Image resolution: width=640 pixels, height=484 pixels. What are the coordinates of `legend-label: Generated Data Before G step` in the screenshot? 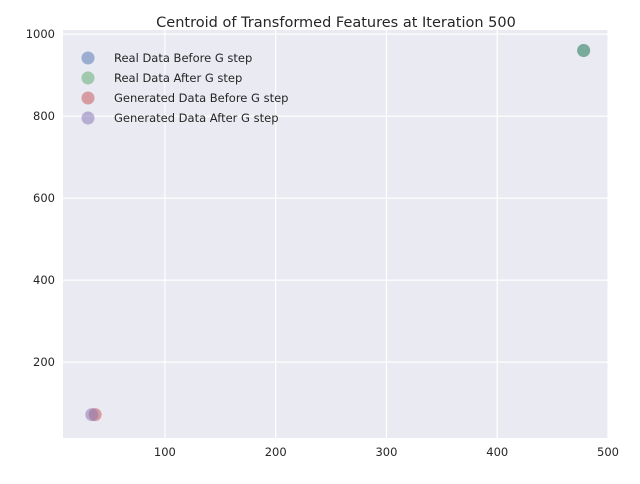 It's located at (201, 98).